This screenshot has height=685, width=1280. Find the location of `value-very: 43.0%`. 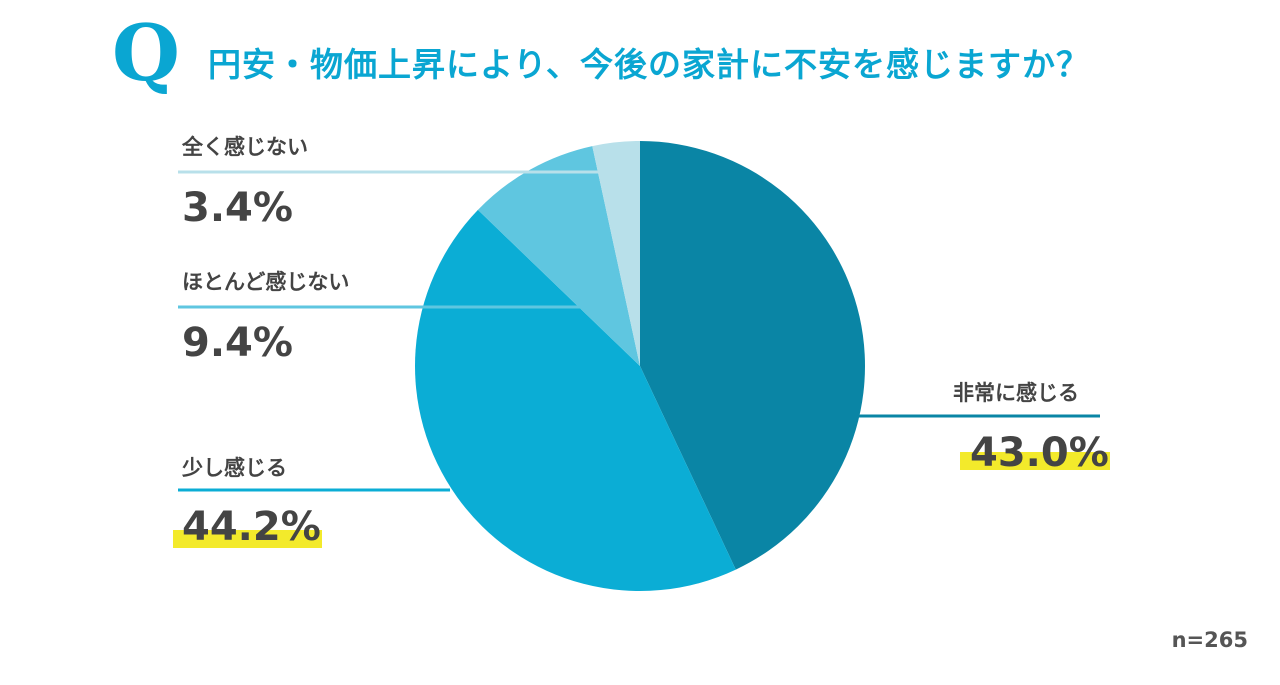

value-very: 43.0% is located at coordinates (1039, 453).